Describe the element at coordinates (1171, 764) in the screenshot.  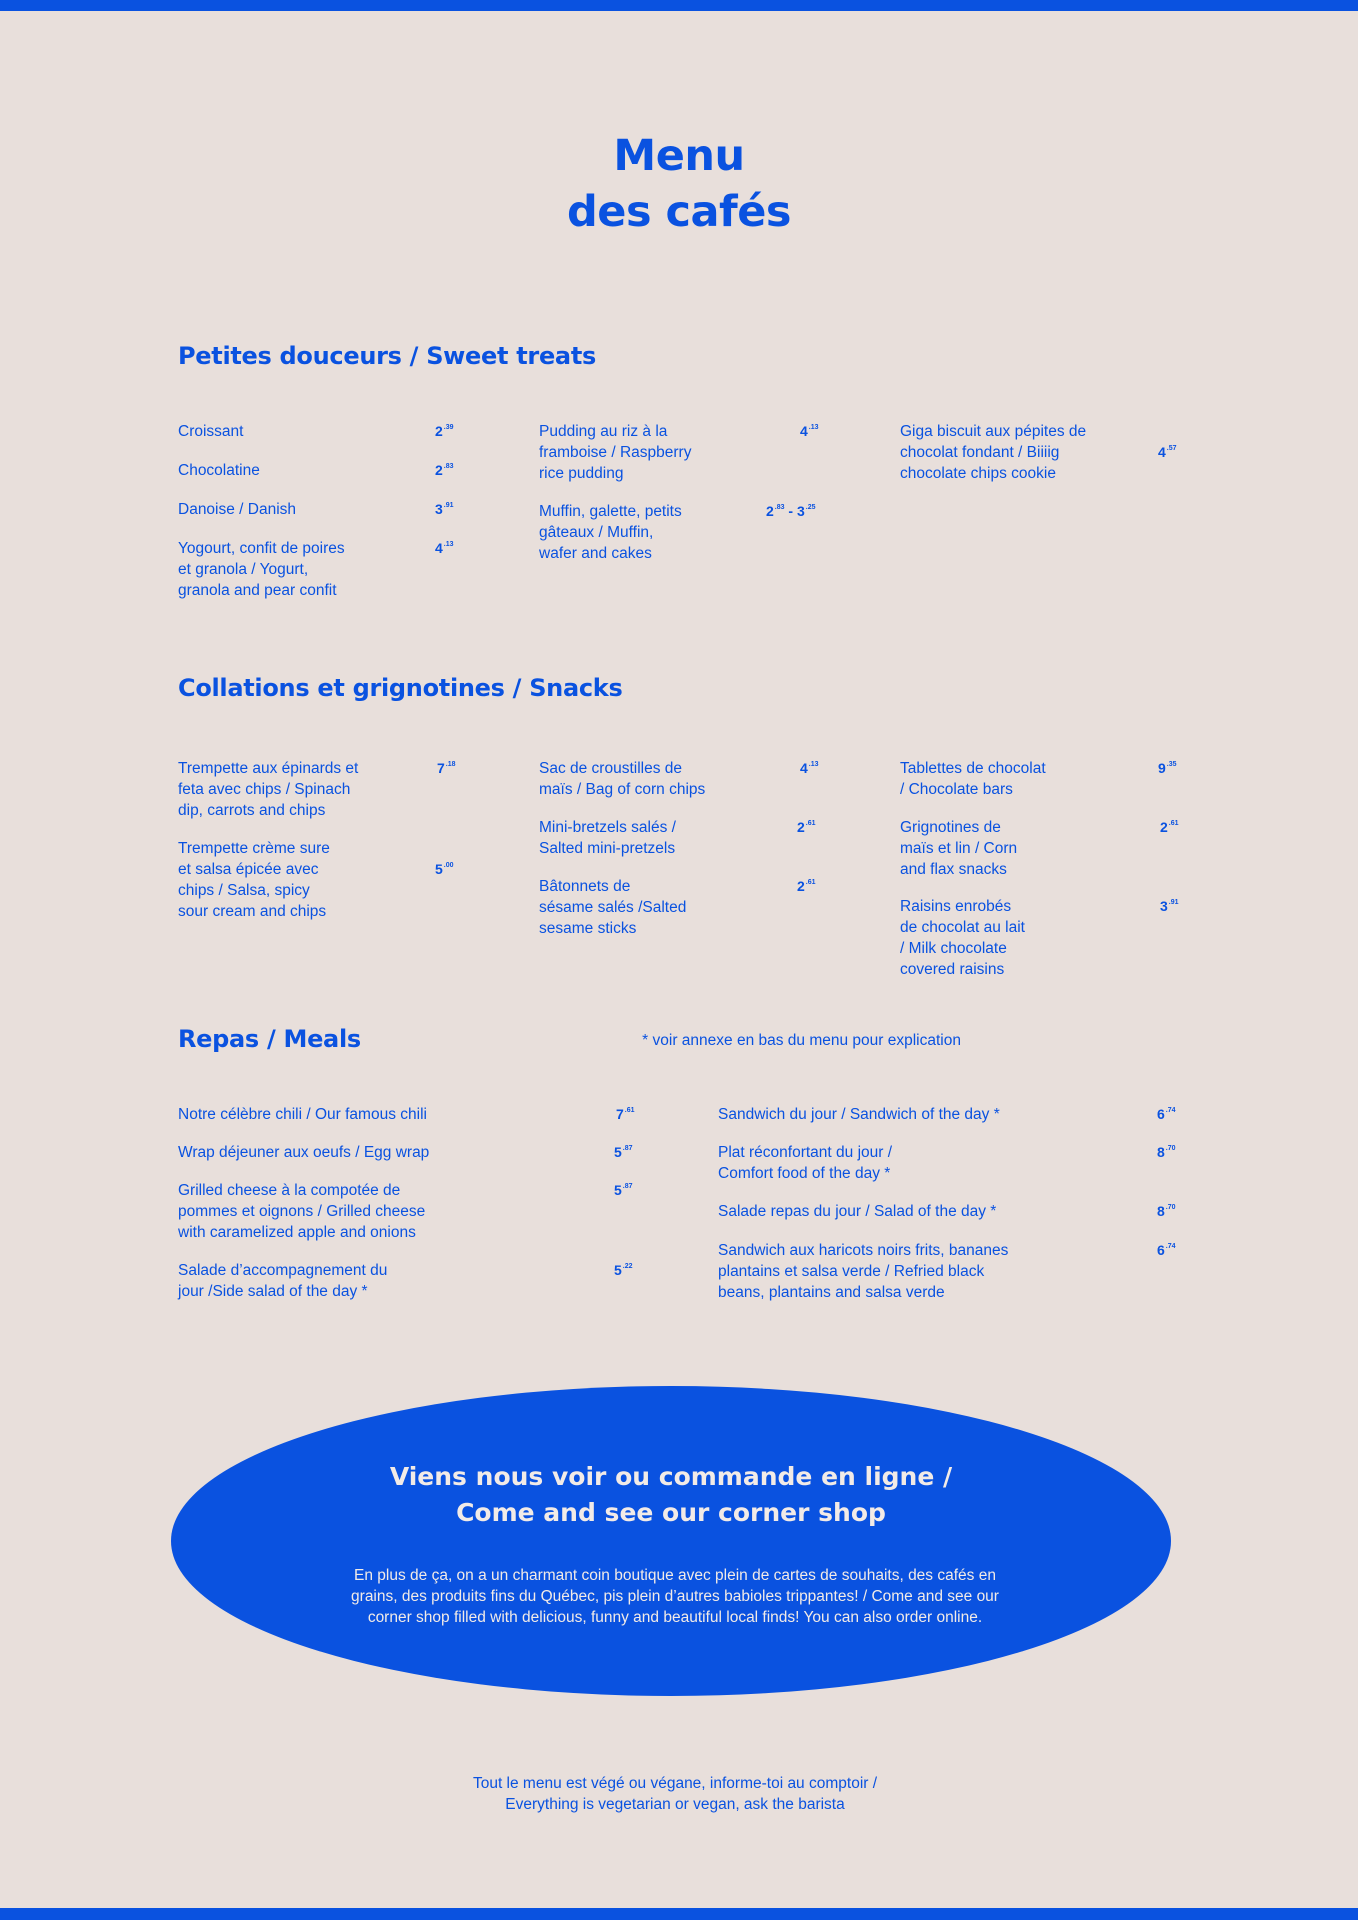
I see `price-cents: .35` at that location.